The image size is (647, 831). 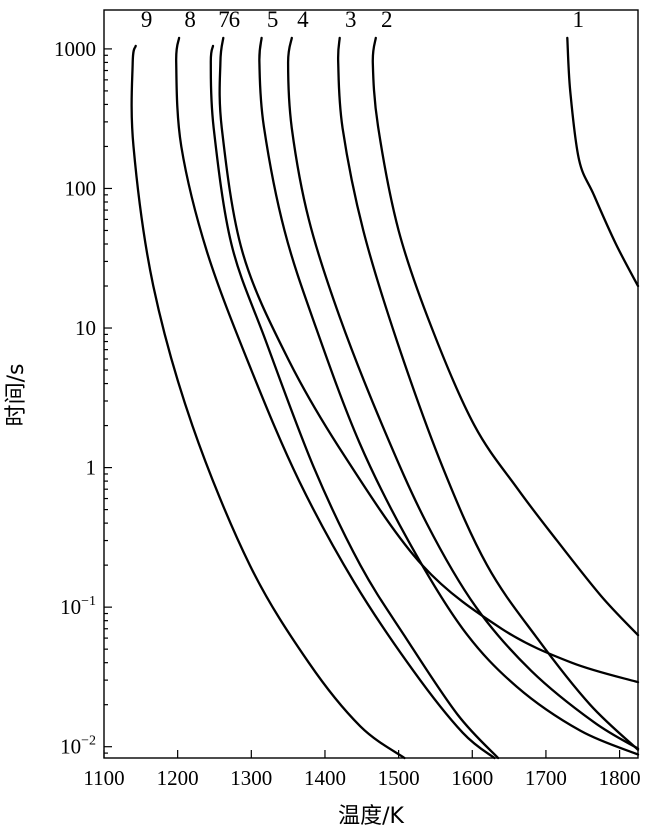 I want to click on series-label-1: 1, so click(x=579, y=19).